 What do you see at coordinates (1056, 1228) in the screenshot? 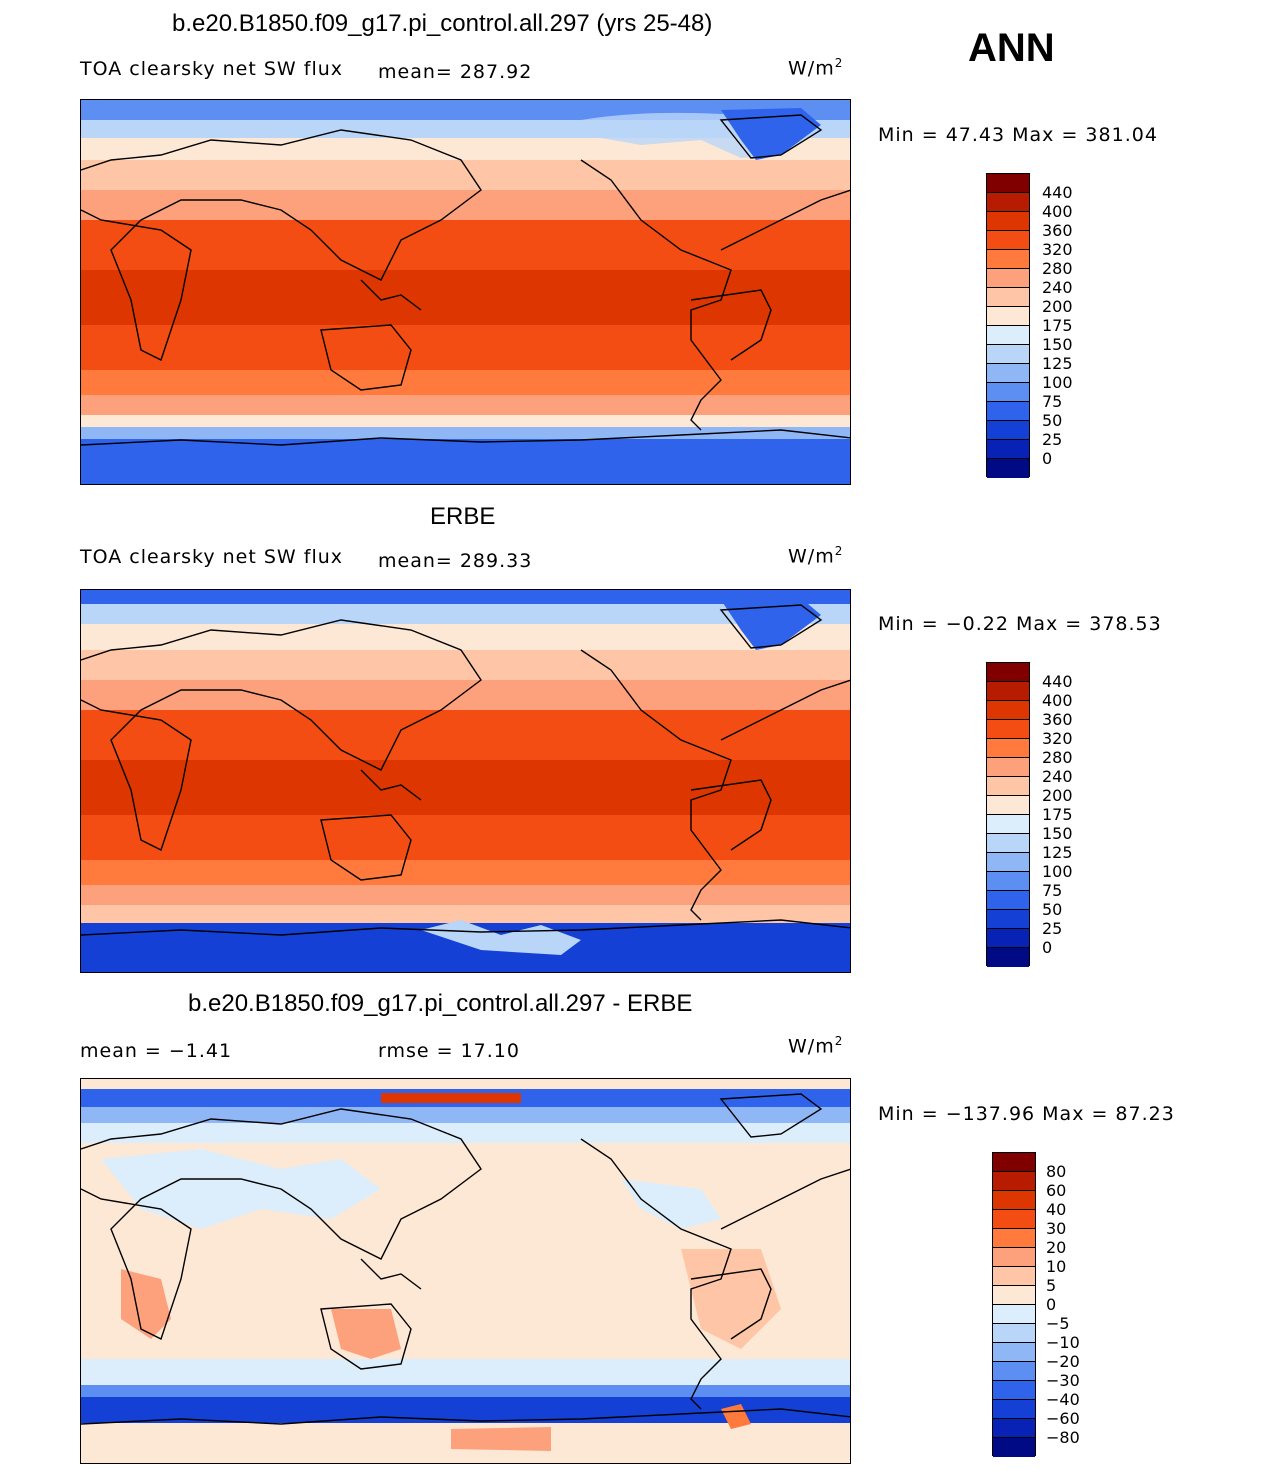
I see `colorbar-tick-label: 30` at bounding box center [1056, 1228].